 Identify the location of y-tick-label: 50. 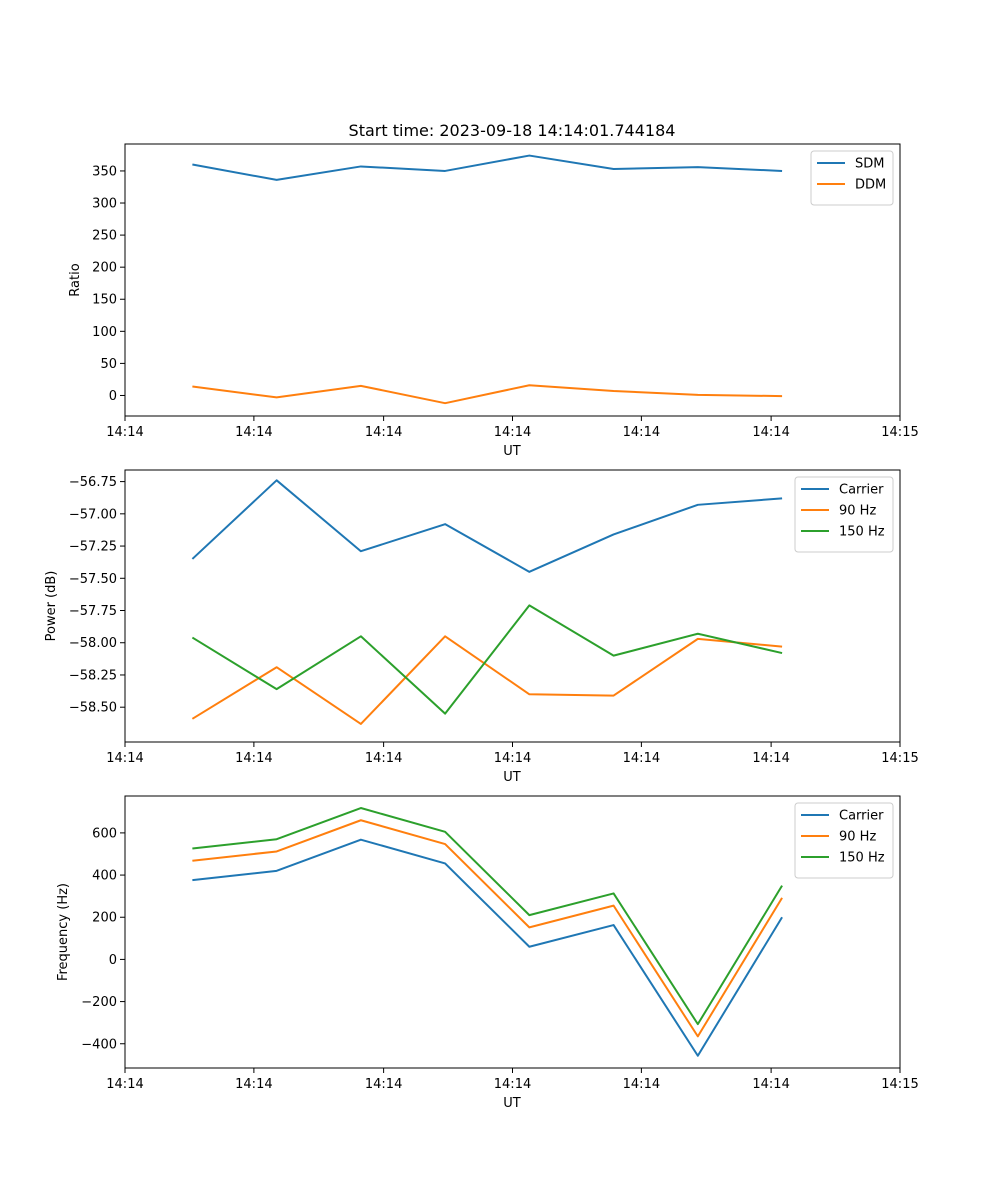
(108, 364).